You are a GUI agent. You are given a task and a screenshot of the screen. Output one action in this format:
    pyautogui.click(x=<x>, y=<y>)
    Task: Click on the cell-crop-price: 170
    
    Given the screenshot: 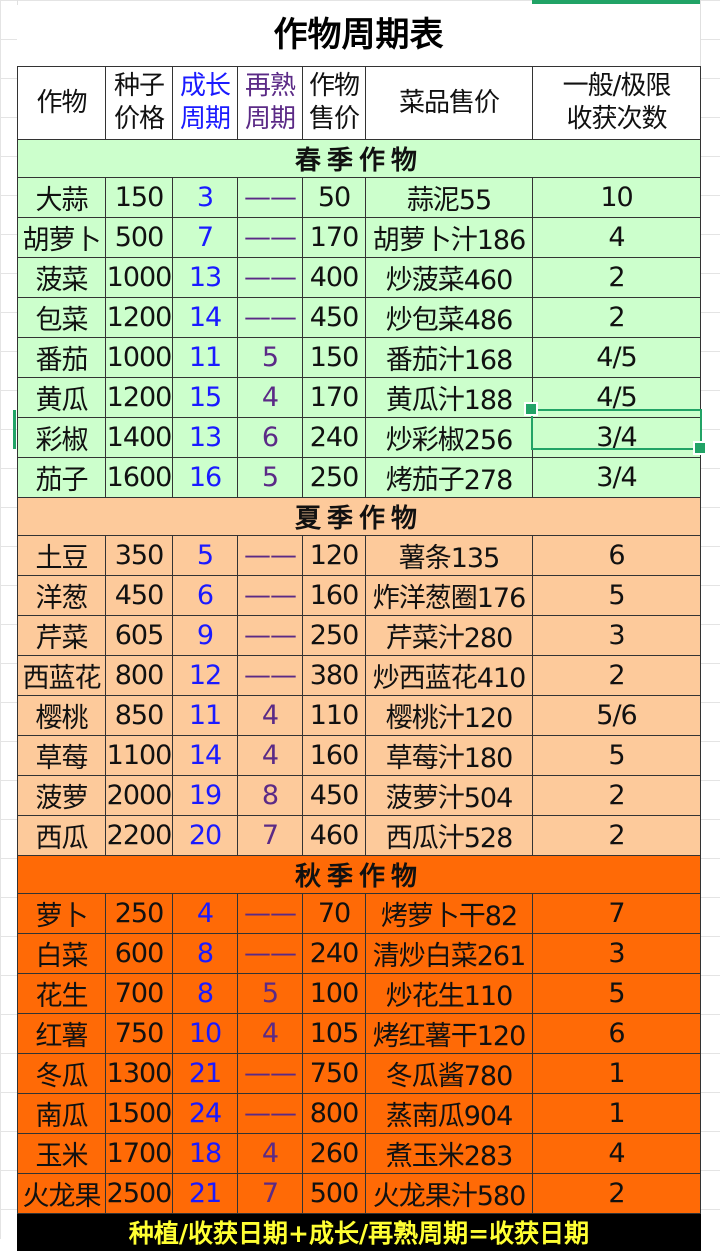 What is the action you would take?
    pyautogui.click(x=334, y=237)
    